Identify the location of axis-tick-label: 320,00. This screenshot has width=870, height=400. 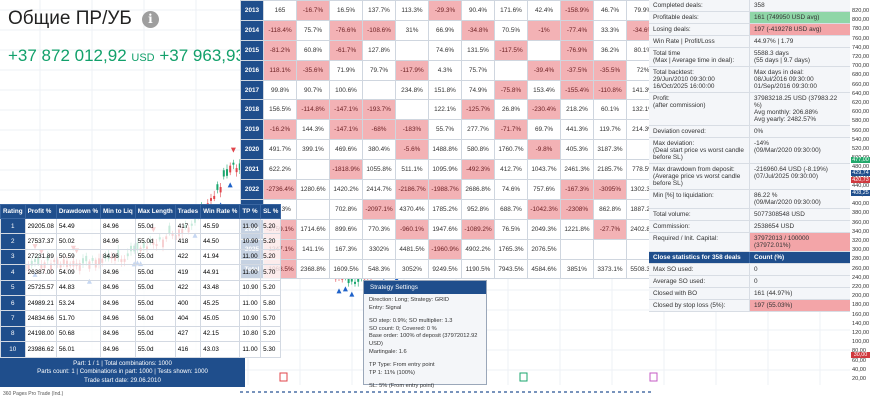
(861, 241).